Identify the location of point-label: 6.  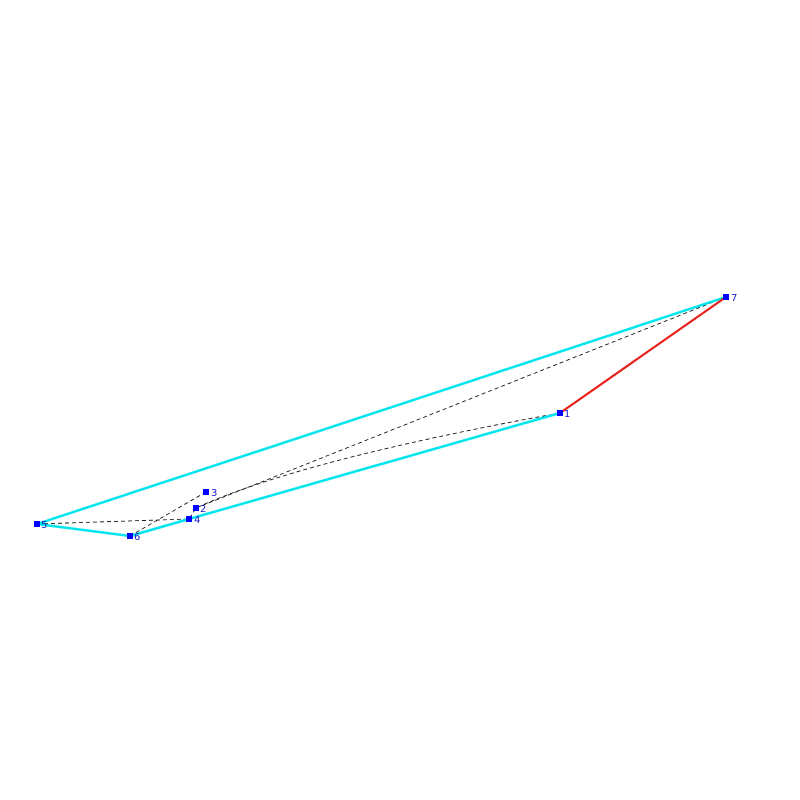
(137, 537).